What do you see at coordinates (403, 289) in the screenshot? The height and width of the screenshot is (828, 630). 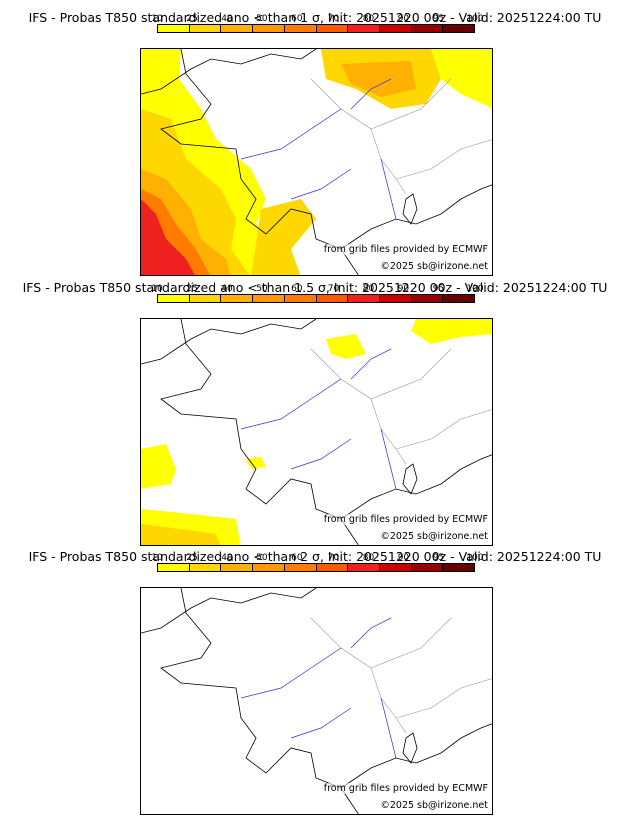 I see `tick-label: 90` at bounding box center [403, 289].